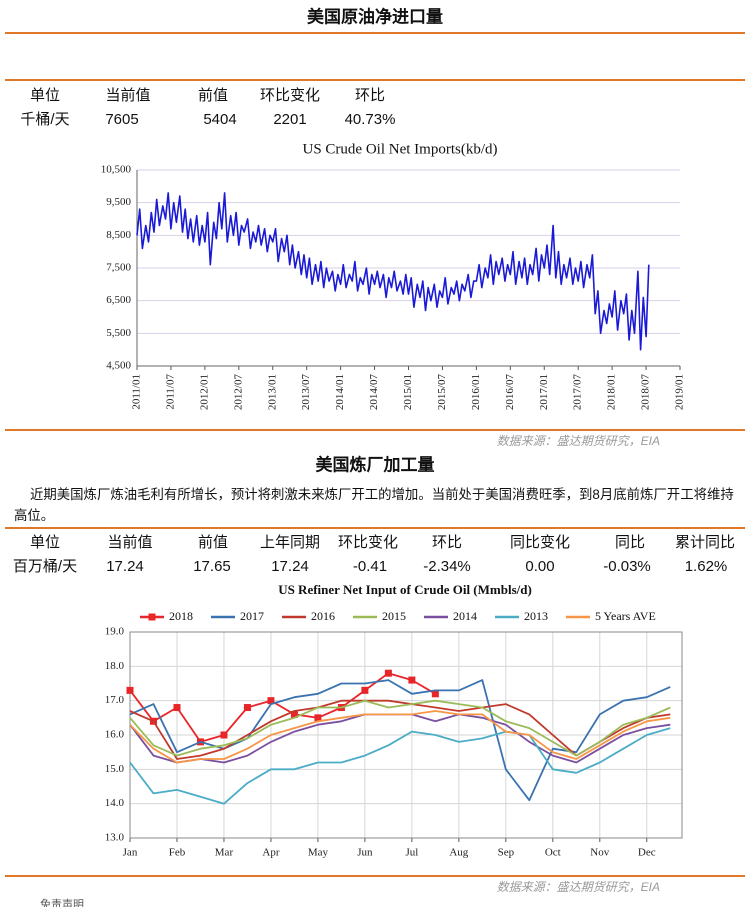  What do you see at coordinates (62, 902) in the screenshot?
I see `footer: 免责声明` at bounding box center [62, 902].